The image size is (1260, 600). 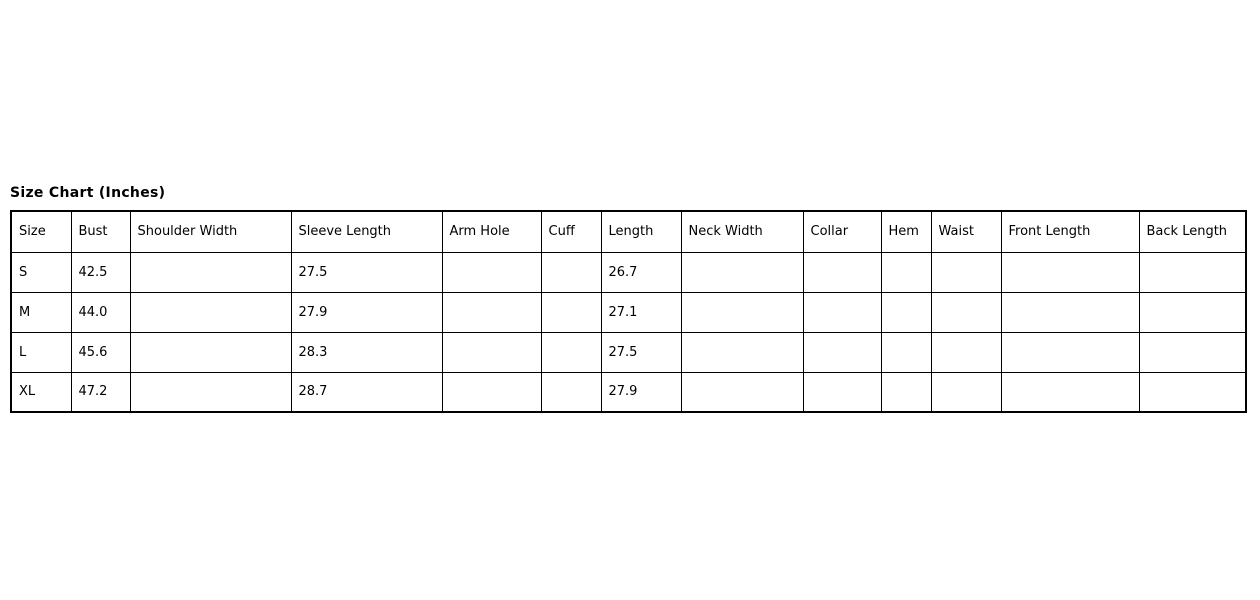 What do you see at coordinates (88, 193) in the screenshot?
I see `size-chart-title: Size Chart (Inches)` at bounding box center [88, 193].